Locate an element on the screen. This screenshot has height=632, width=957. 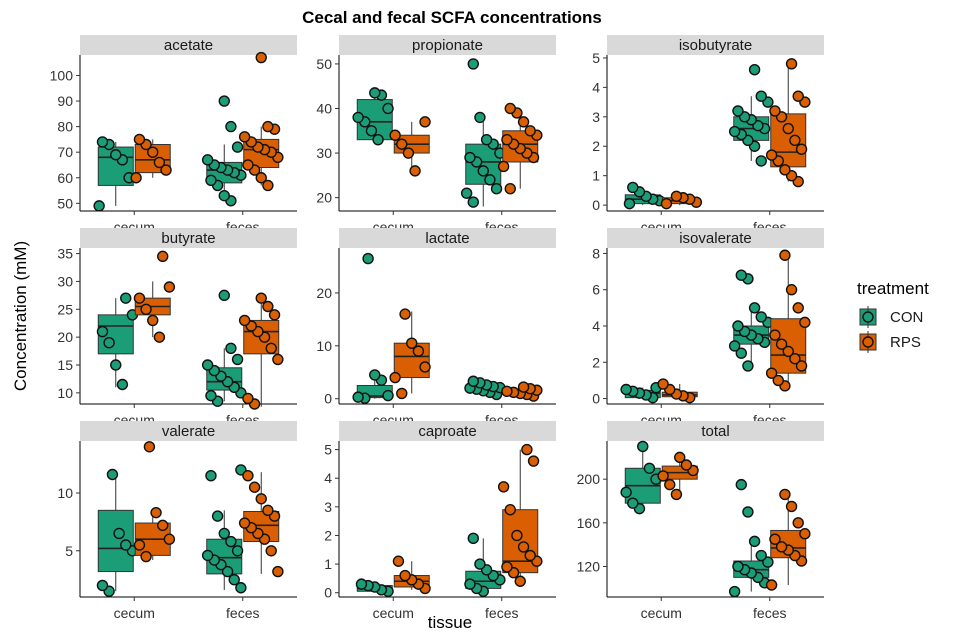
y-tick-label-acetate: 100 is located at coordinates (62, 75).